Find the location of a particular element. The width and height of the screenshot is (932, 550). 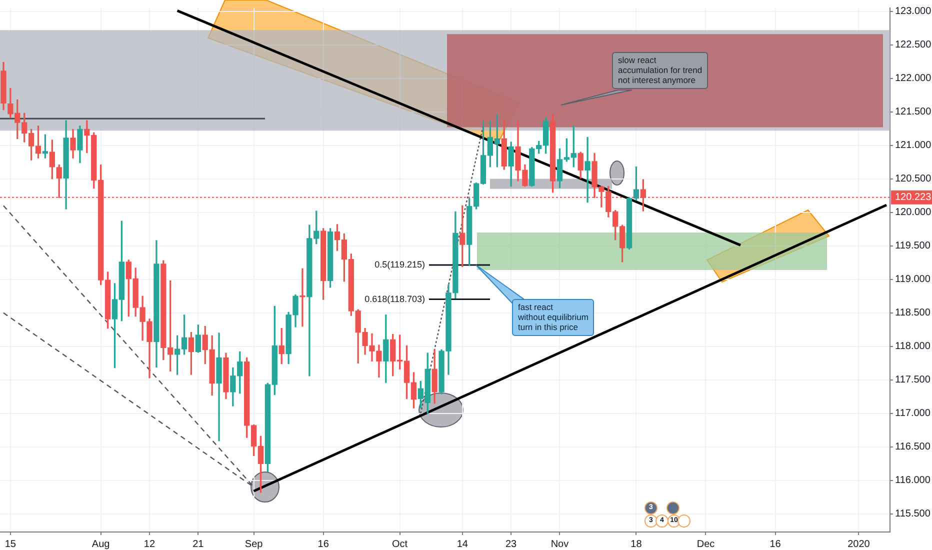

x-tick-label: 12 is located at coordinates (150, 544).